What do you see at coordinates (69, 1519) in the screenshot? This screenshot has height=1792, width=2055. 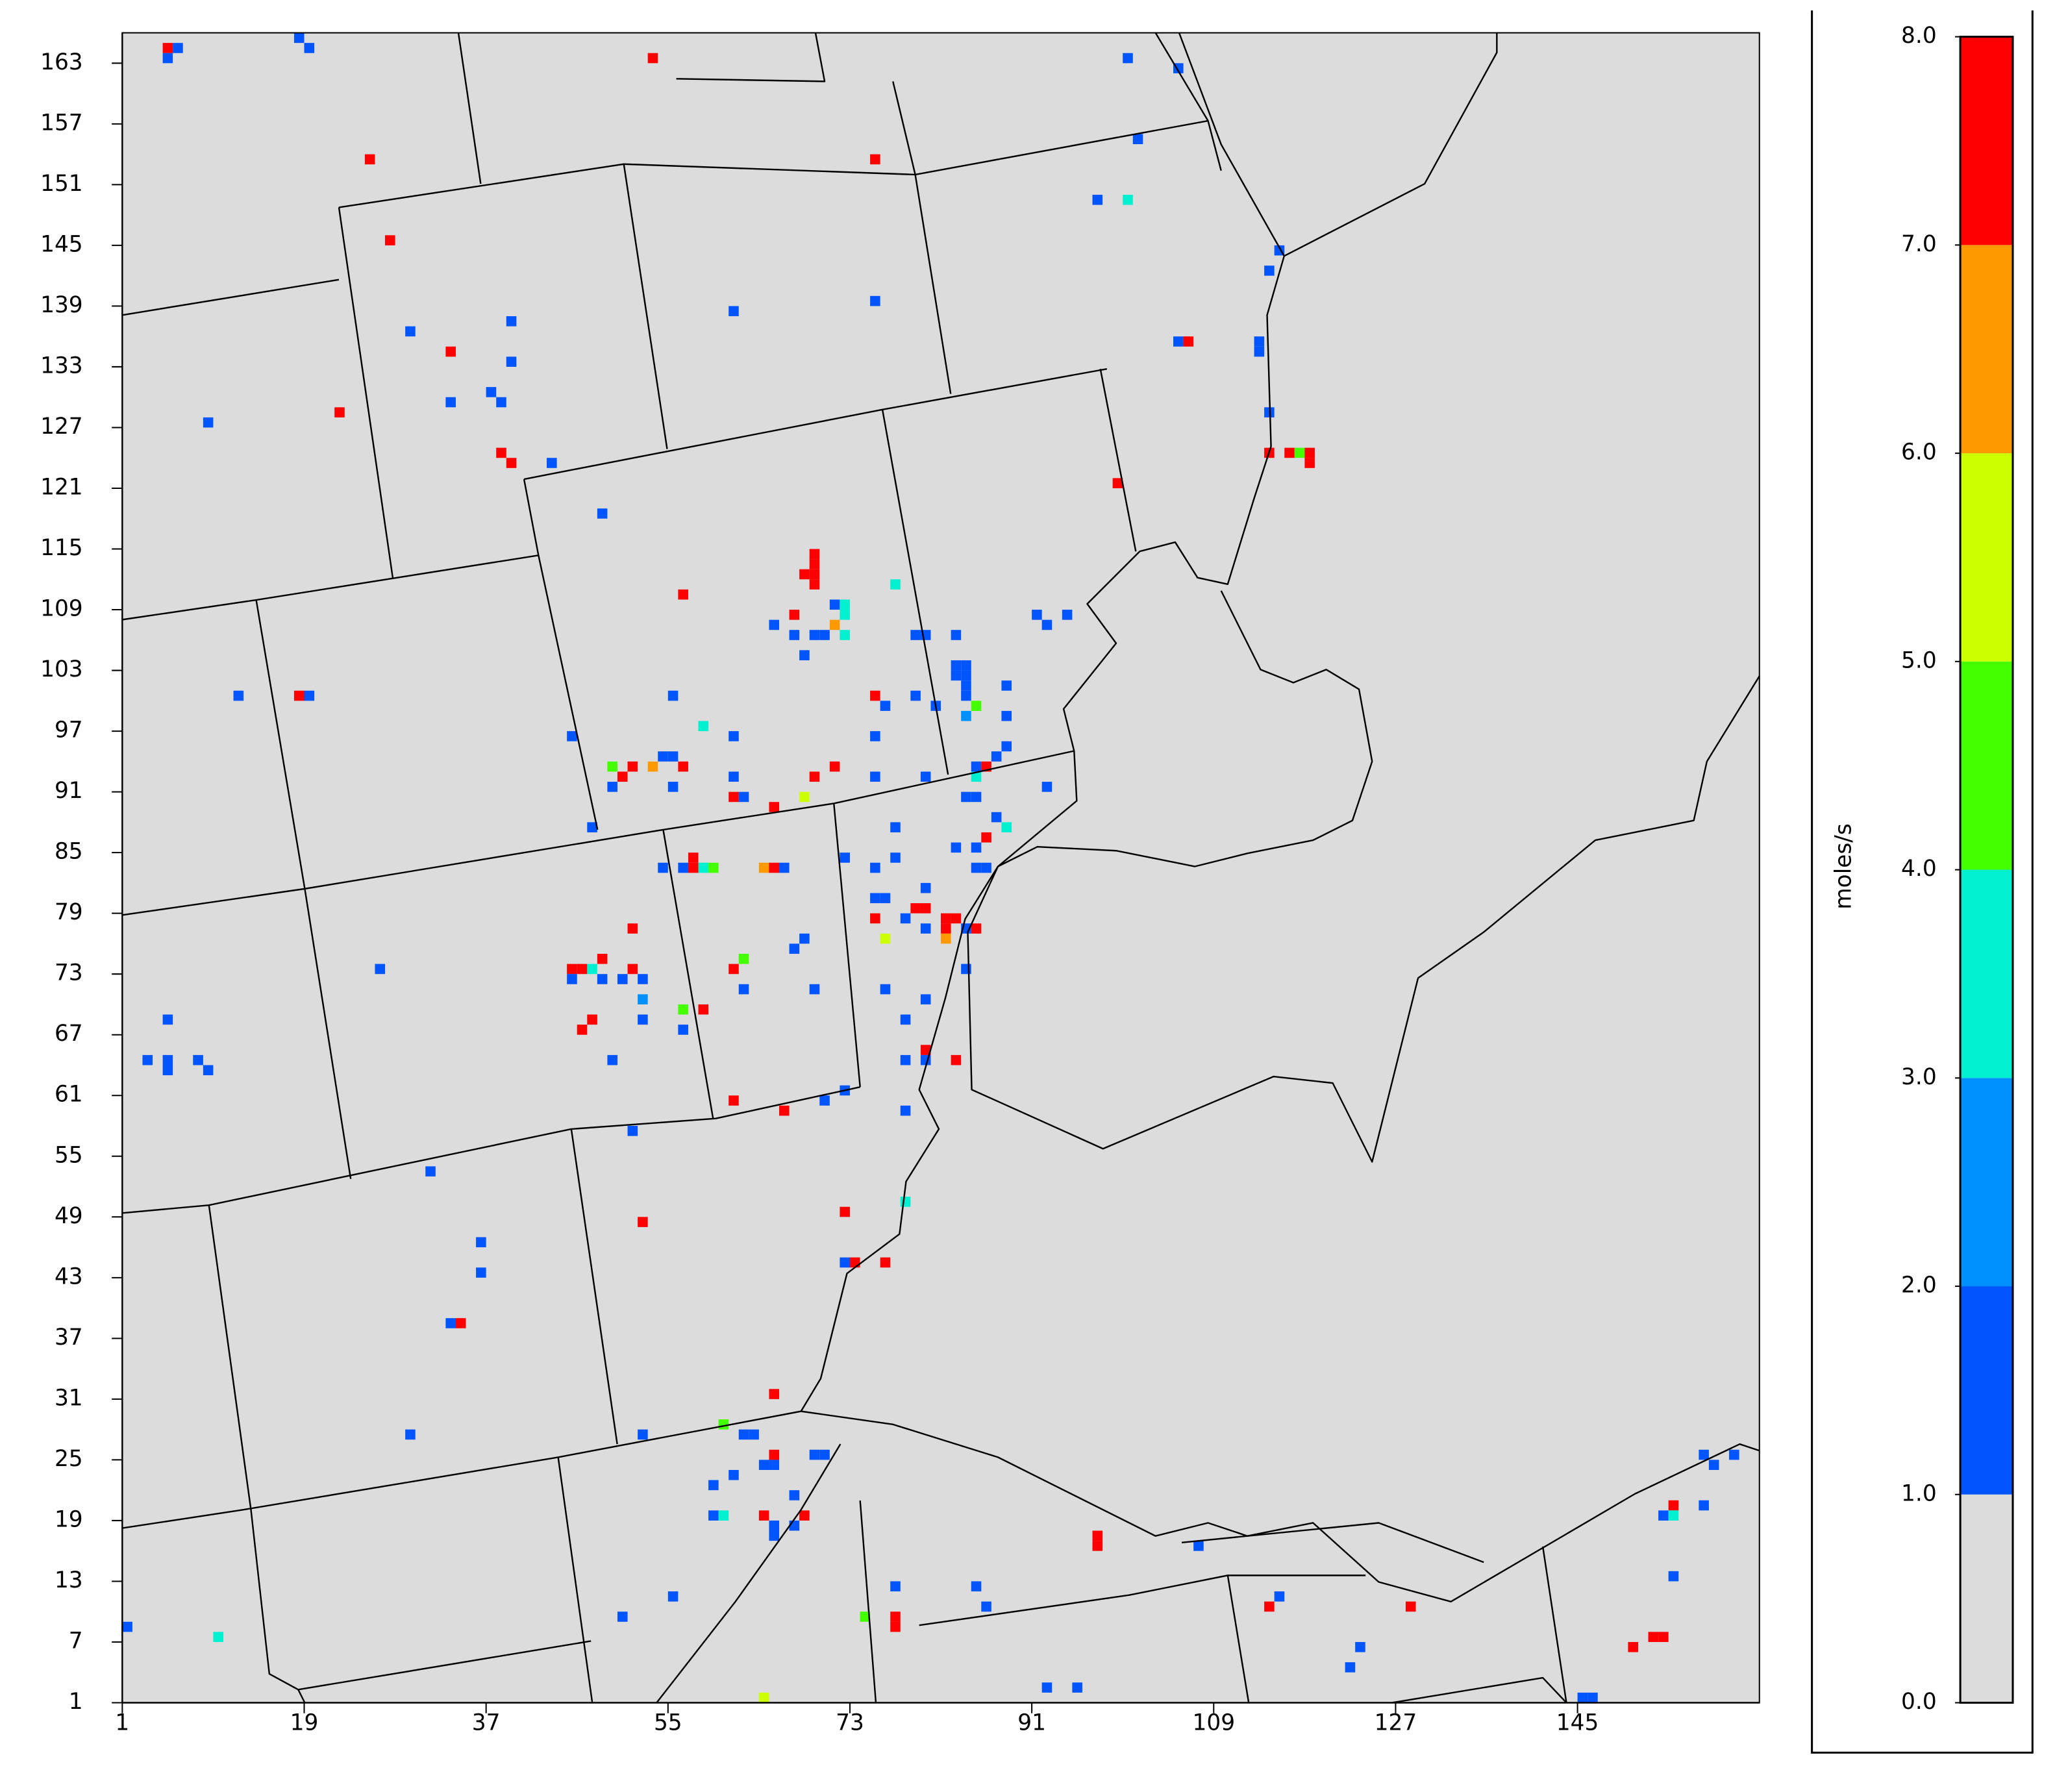 I see `y-tick-label: 19` at bounding box center [69, 1519].